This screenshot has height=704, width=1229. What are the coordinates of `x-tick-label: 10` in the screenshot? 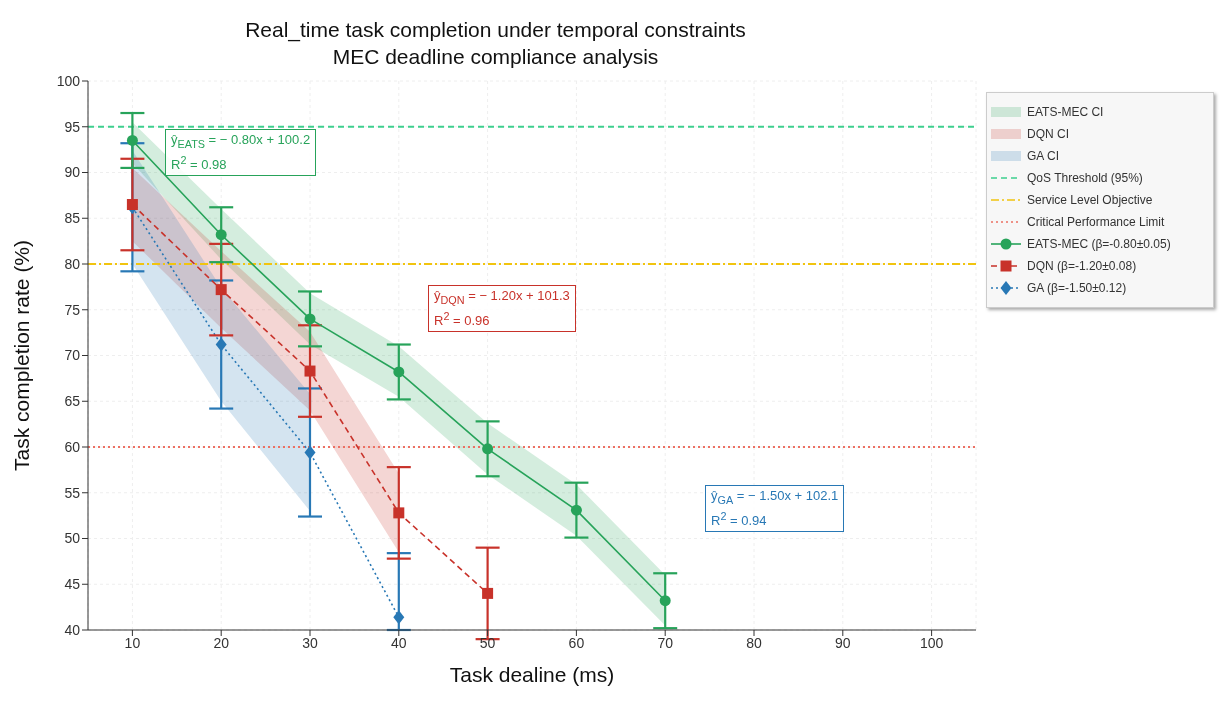 It's located at (132, 642).